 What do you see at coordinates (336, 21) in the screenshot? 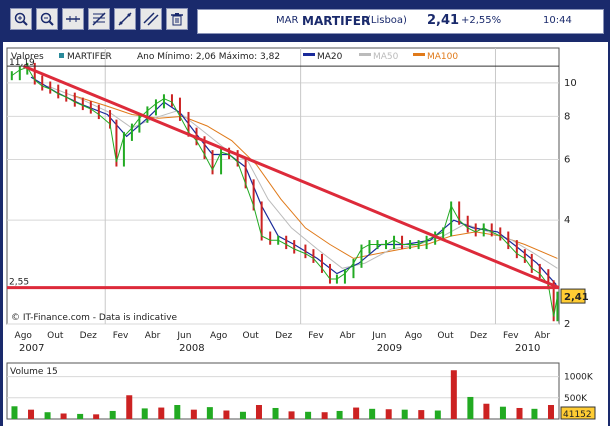
I see `security-name: MARTIFER` at bounding box center [336, 21].